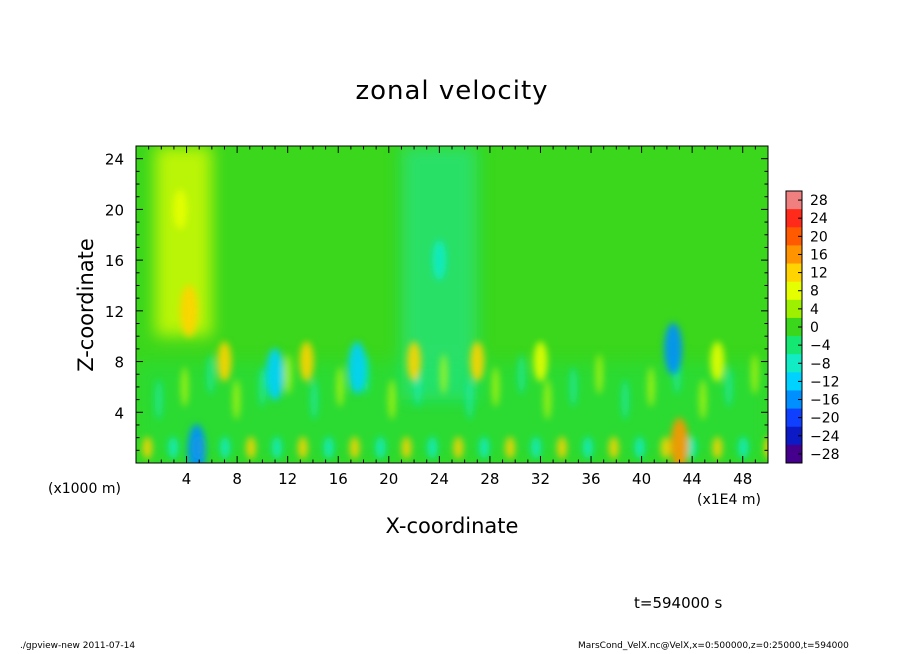 The width and height of the screenshot is (904, 654). I want to click on x-tick-label: 24, so click(439, 479).